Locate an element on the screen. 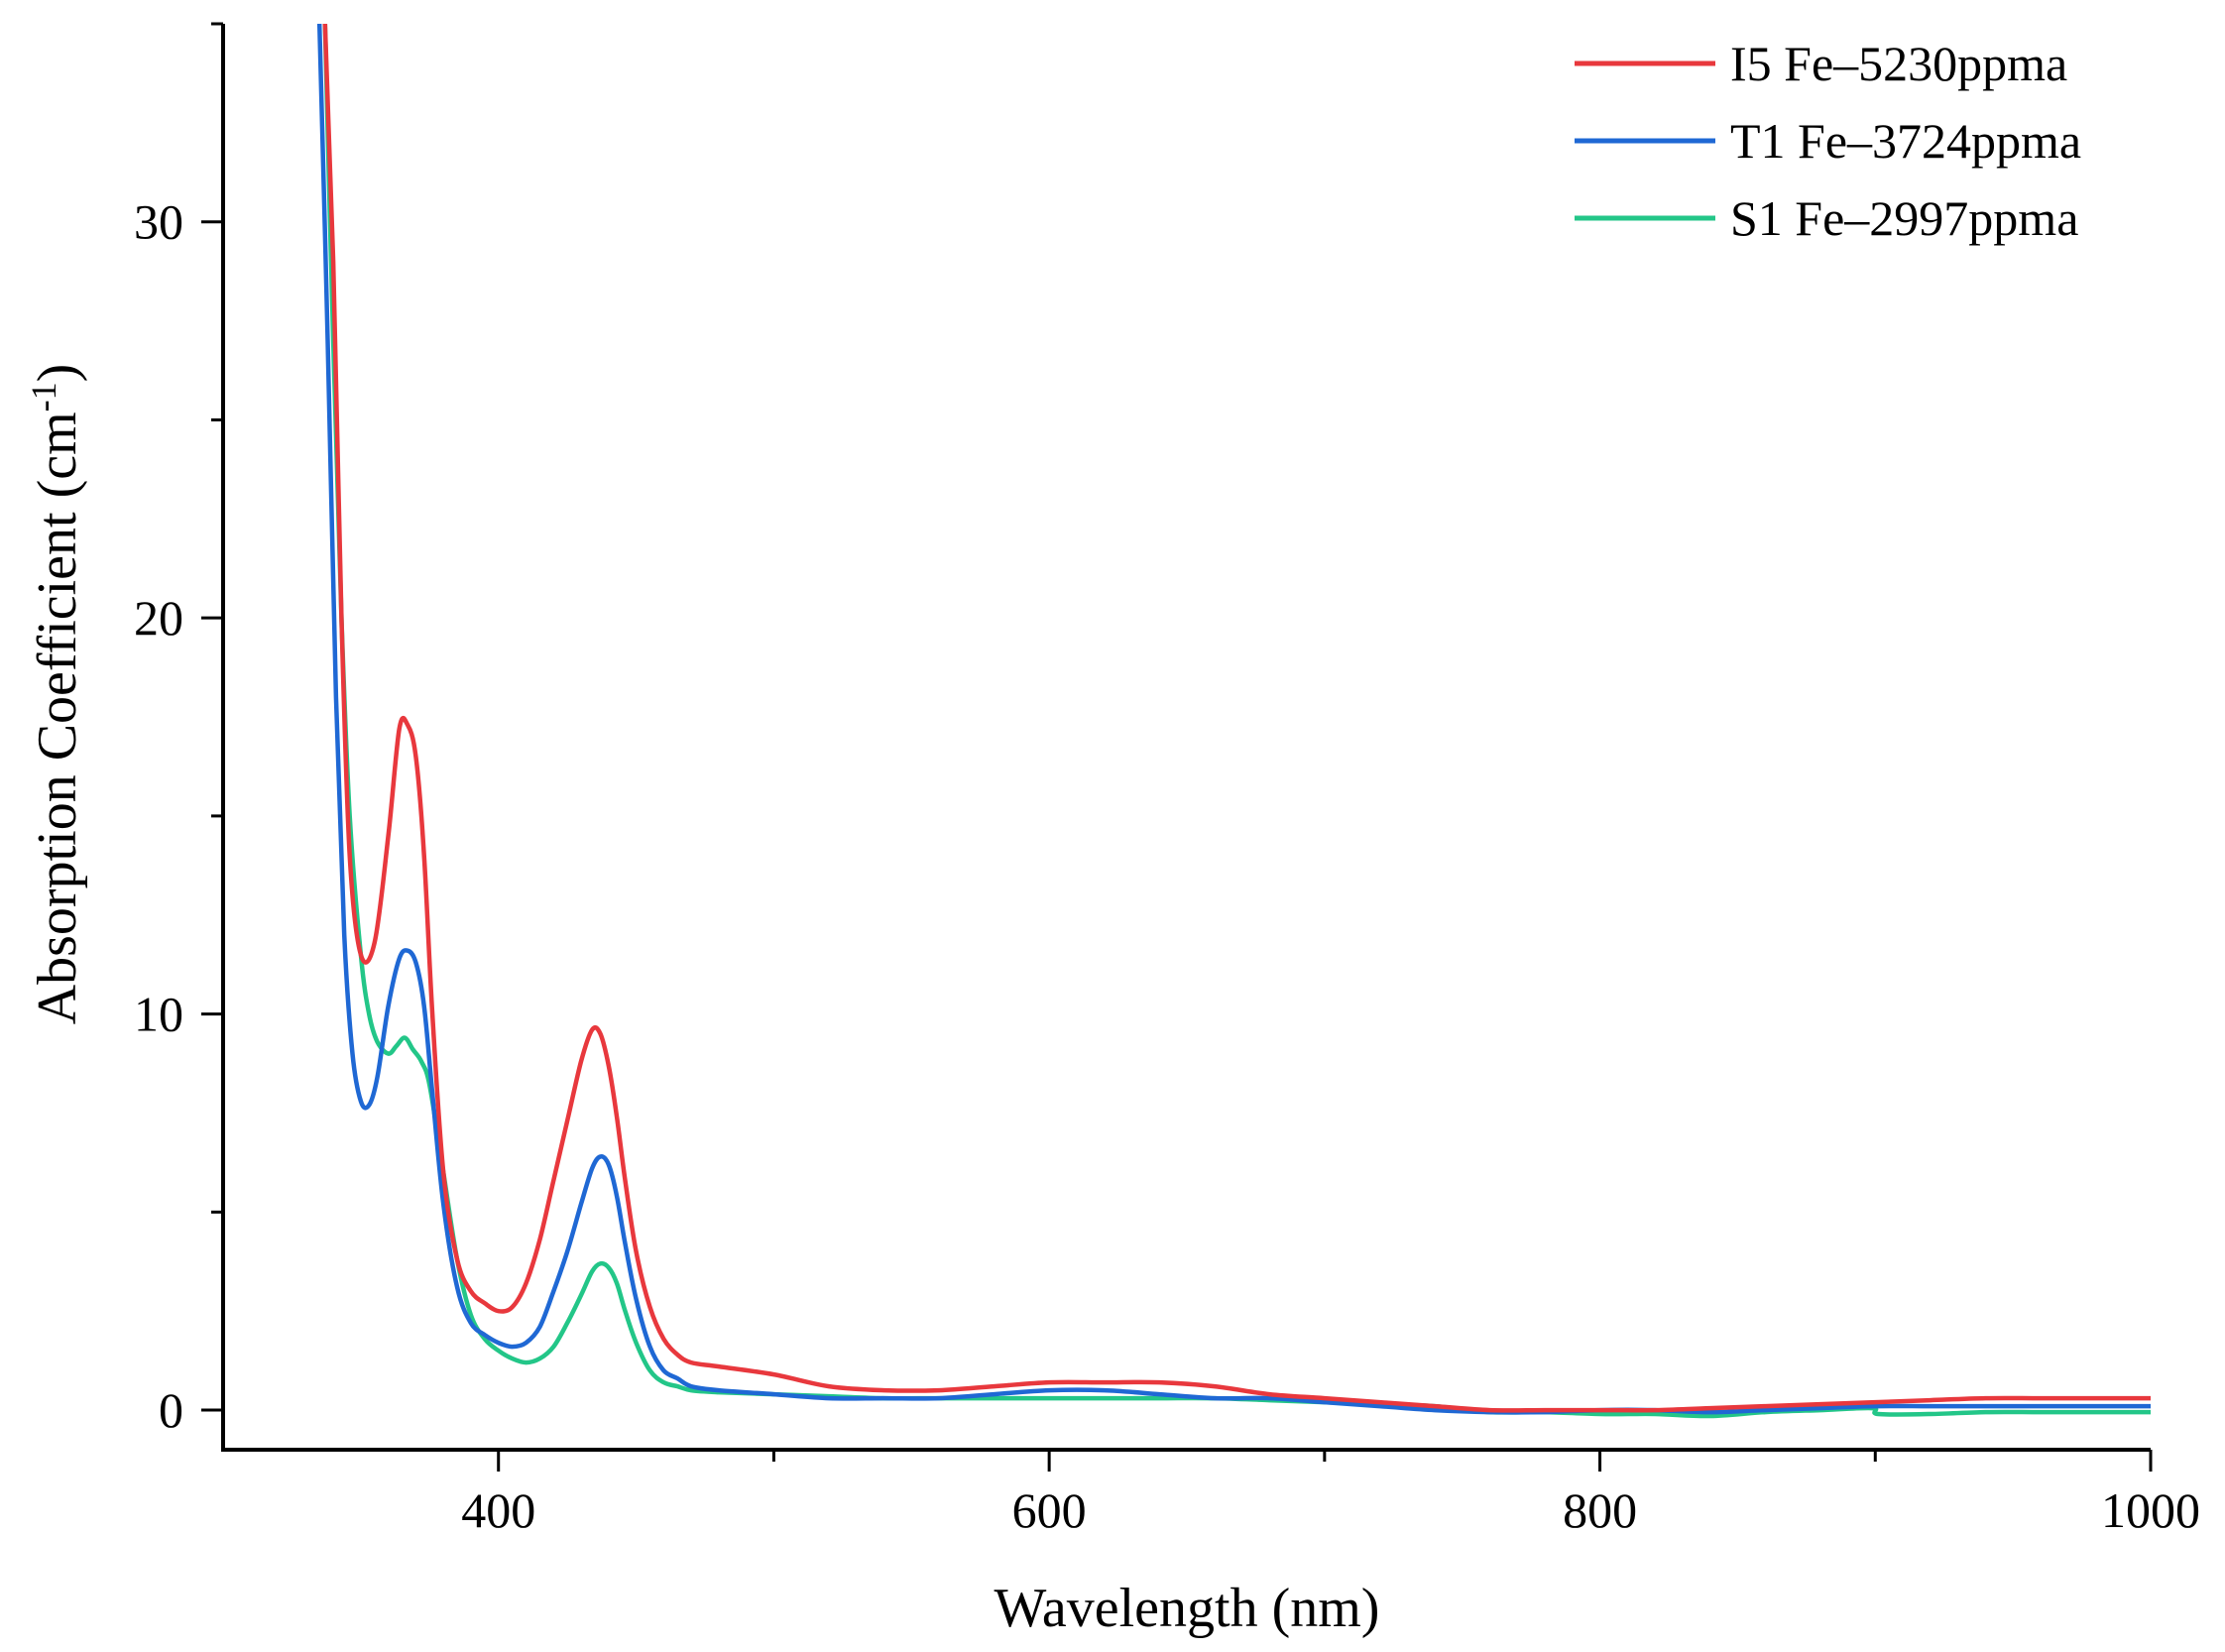 Image resolution: width=2225 pixels, height=1652 pixels. x-tick-label: 400 is located at coordinates (498, 1510).